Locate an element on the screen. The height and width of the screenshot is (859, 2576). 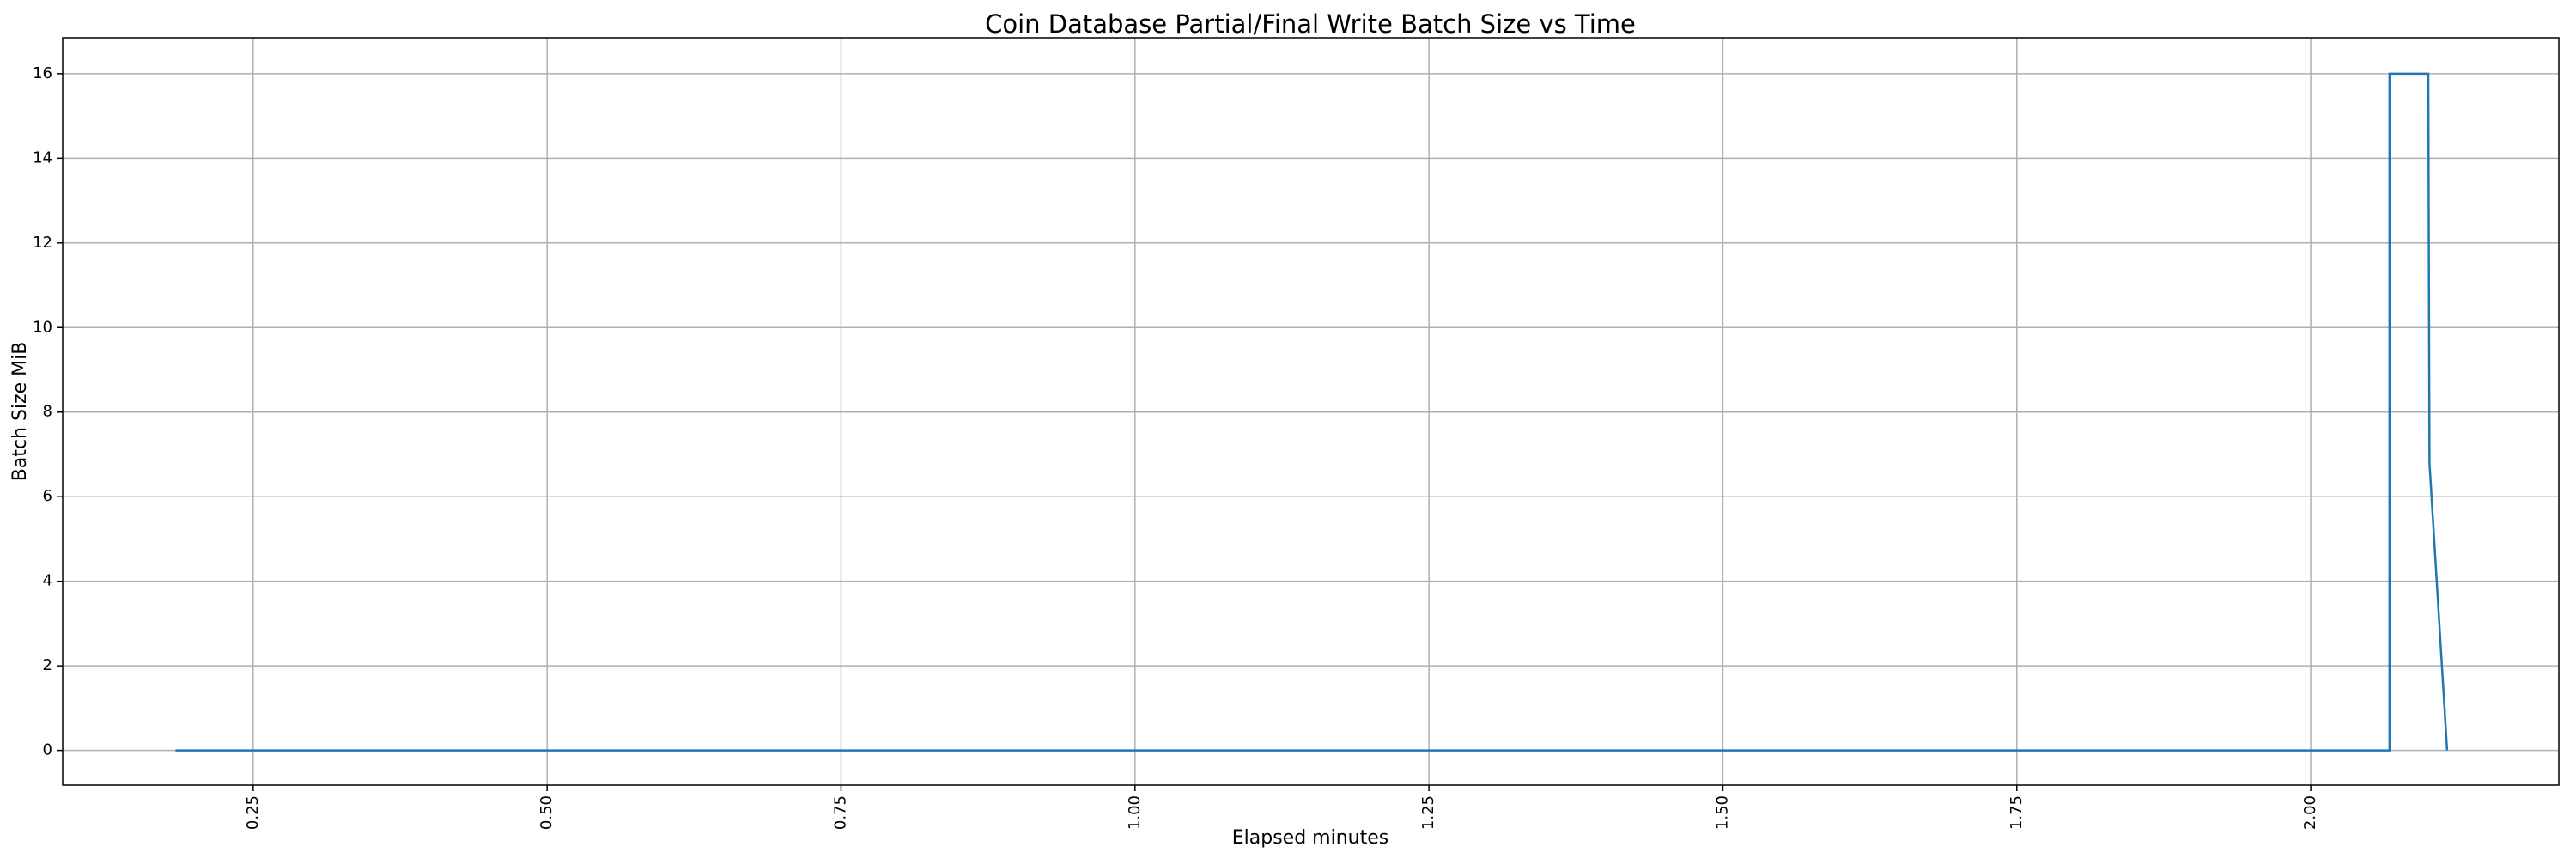
y-tick-label: 2 is located at coordinates (48, 665).